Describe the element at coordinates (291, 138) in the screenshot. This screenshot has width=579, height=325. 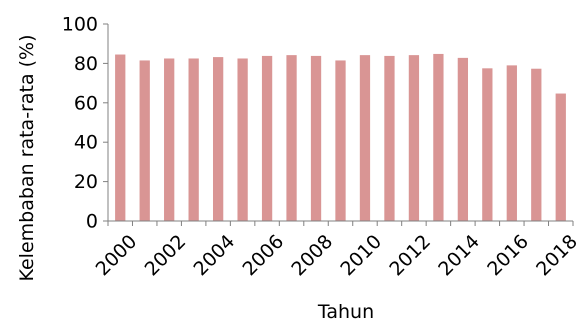
I see `bar-2007` at that location.